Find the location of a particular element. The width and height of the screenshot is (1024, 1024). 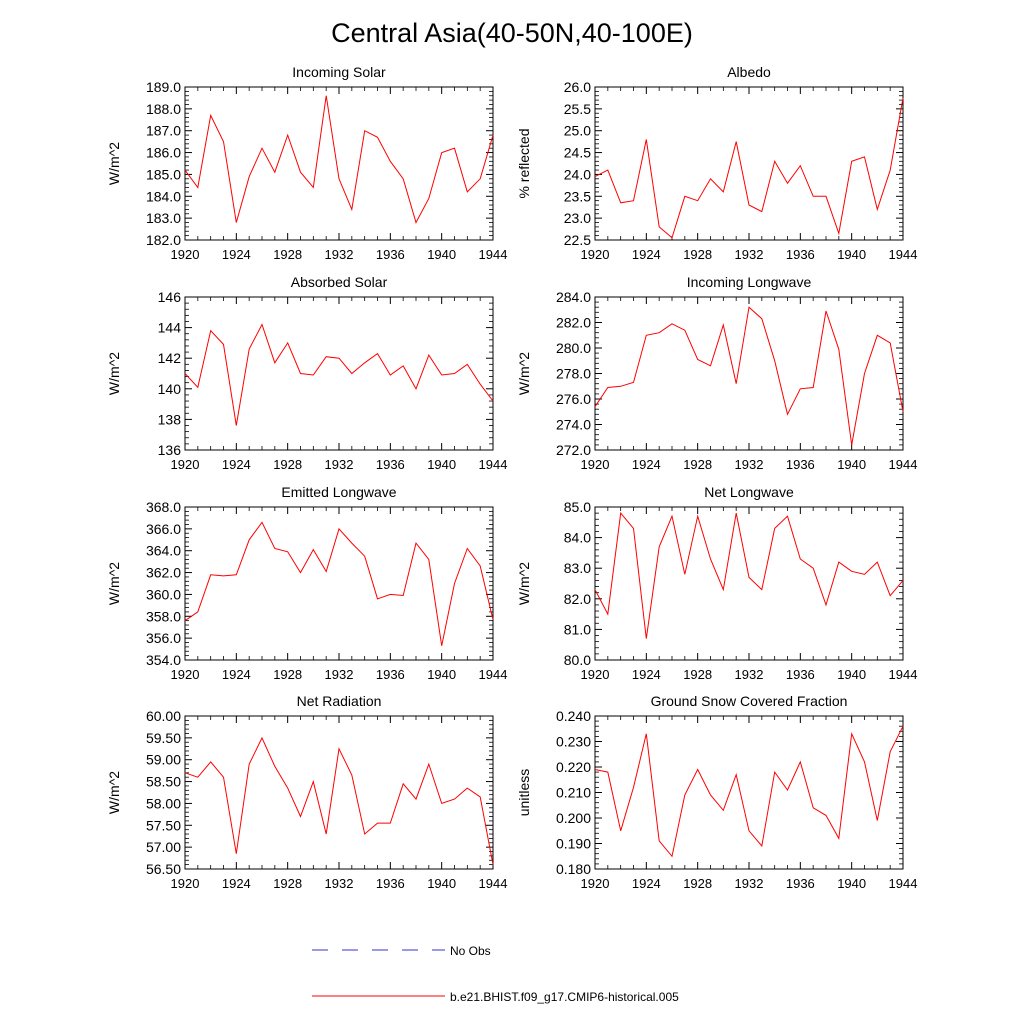

y-tick-label: 276.0 is located at coordinates (573, 399).